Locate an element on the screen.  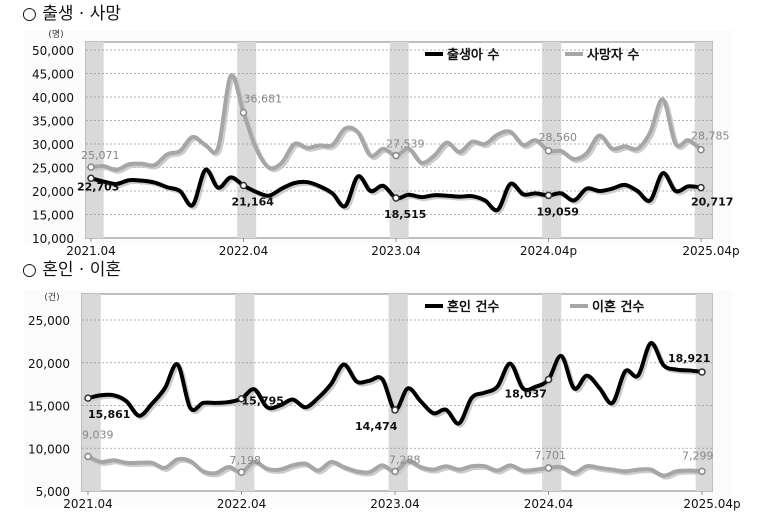
x-tick-label: 2024.04p is located at coordinates (548, 251).